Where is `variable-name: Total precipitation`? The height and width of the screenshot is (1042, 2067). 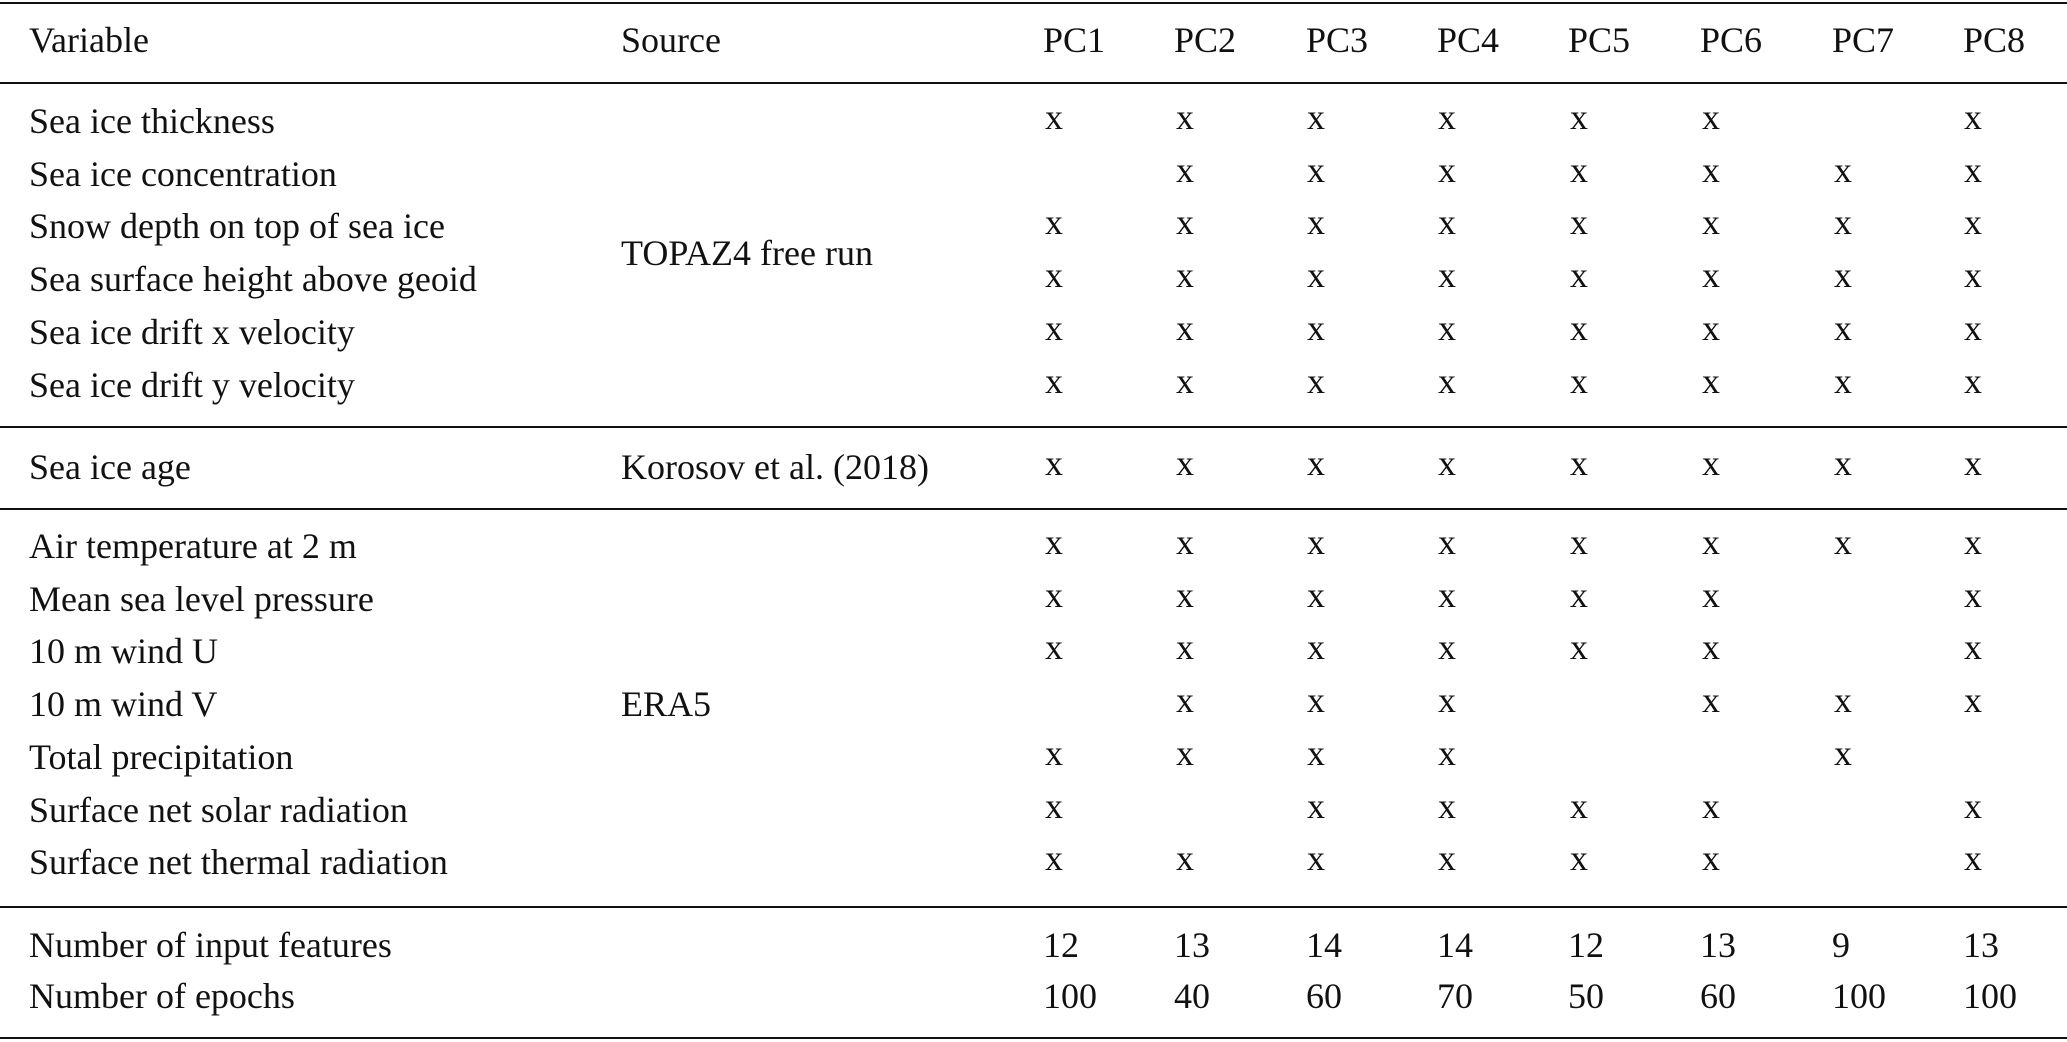
variable-name: Total precipitation is located at coordinates (161, 756).